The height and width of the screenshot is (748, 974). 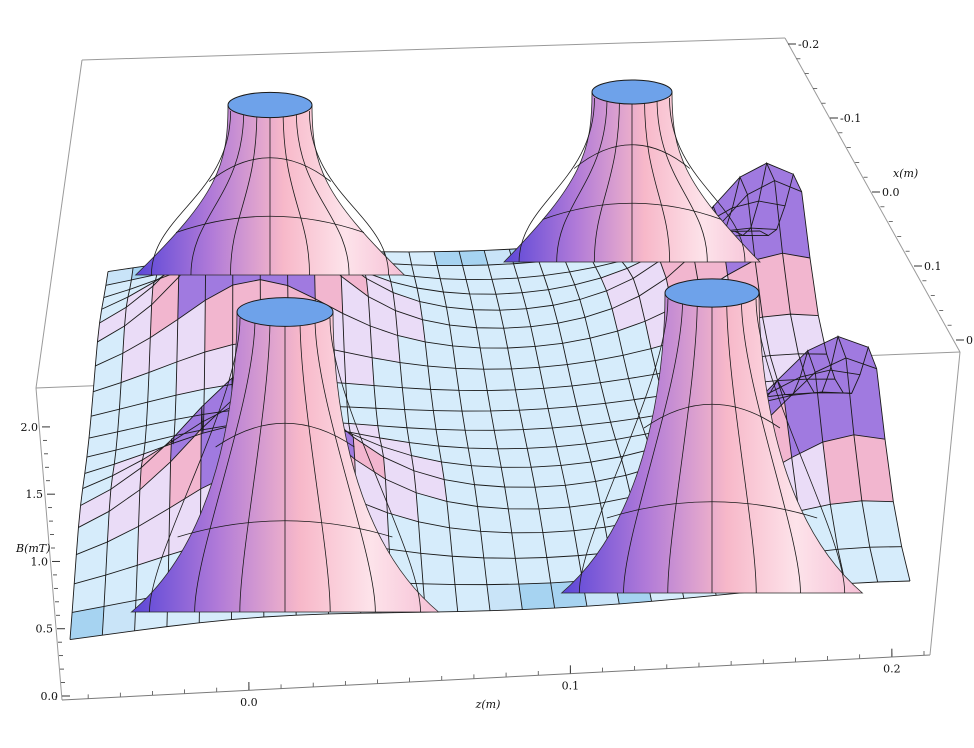 I want to click on z-tick-label: 0.0, so click(x=249, y=702).